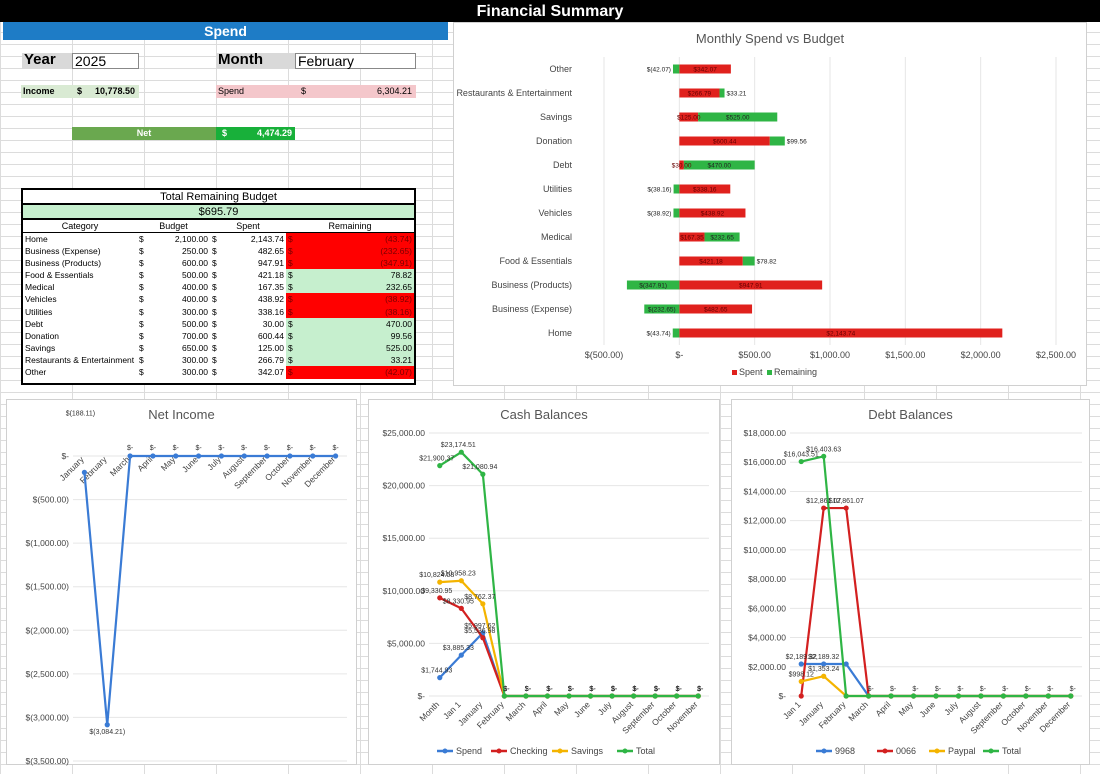 The height and width of the screenshot is (774, 1100). I want to click on point-label: $12,861.07, so click(846, 501).